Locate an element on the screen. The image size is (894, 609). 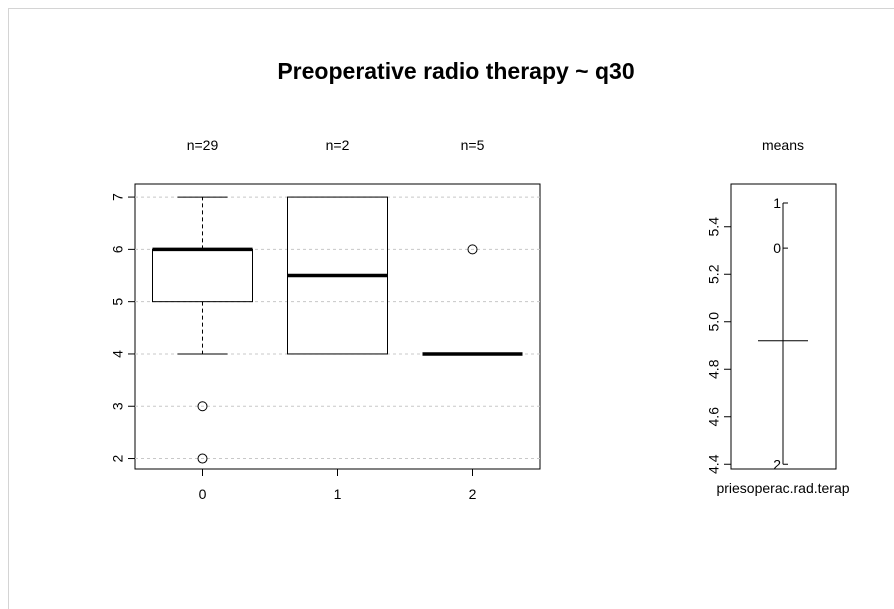
y-tick-label: 4.6 is located at coordinates (714, 417).